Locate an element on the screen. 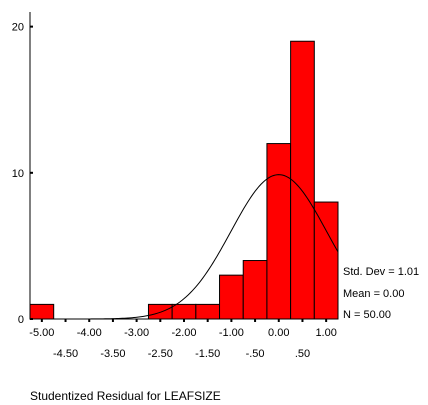 The image size is (428, 405). x-tick-label: -1.00 is located at coordinates (231, 333).